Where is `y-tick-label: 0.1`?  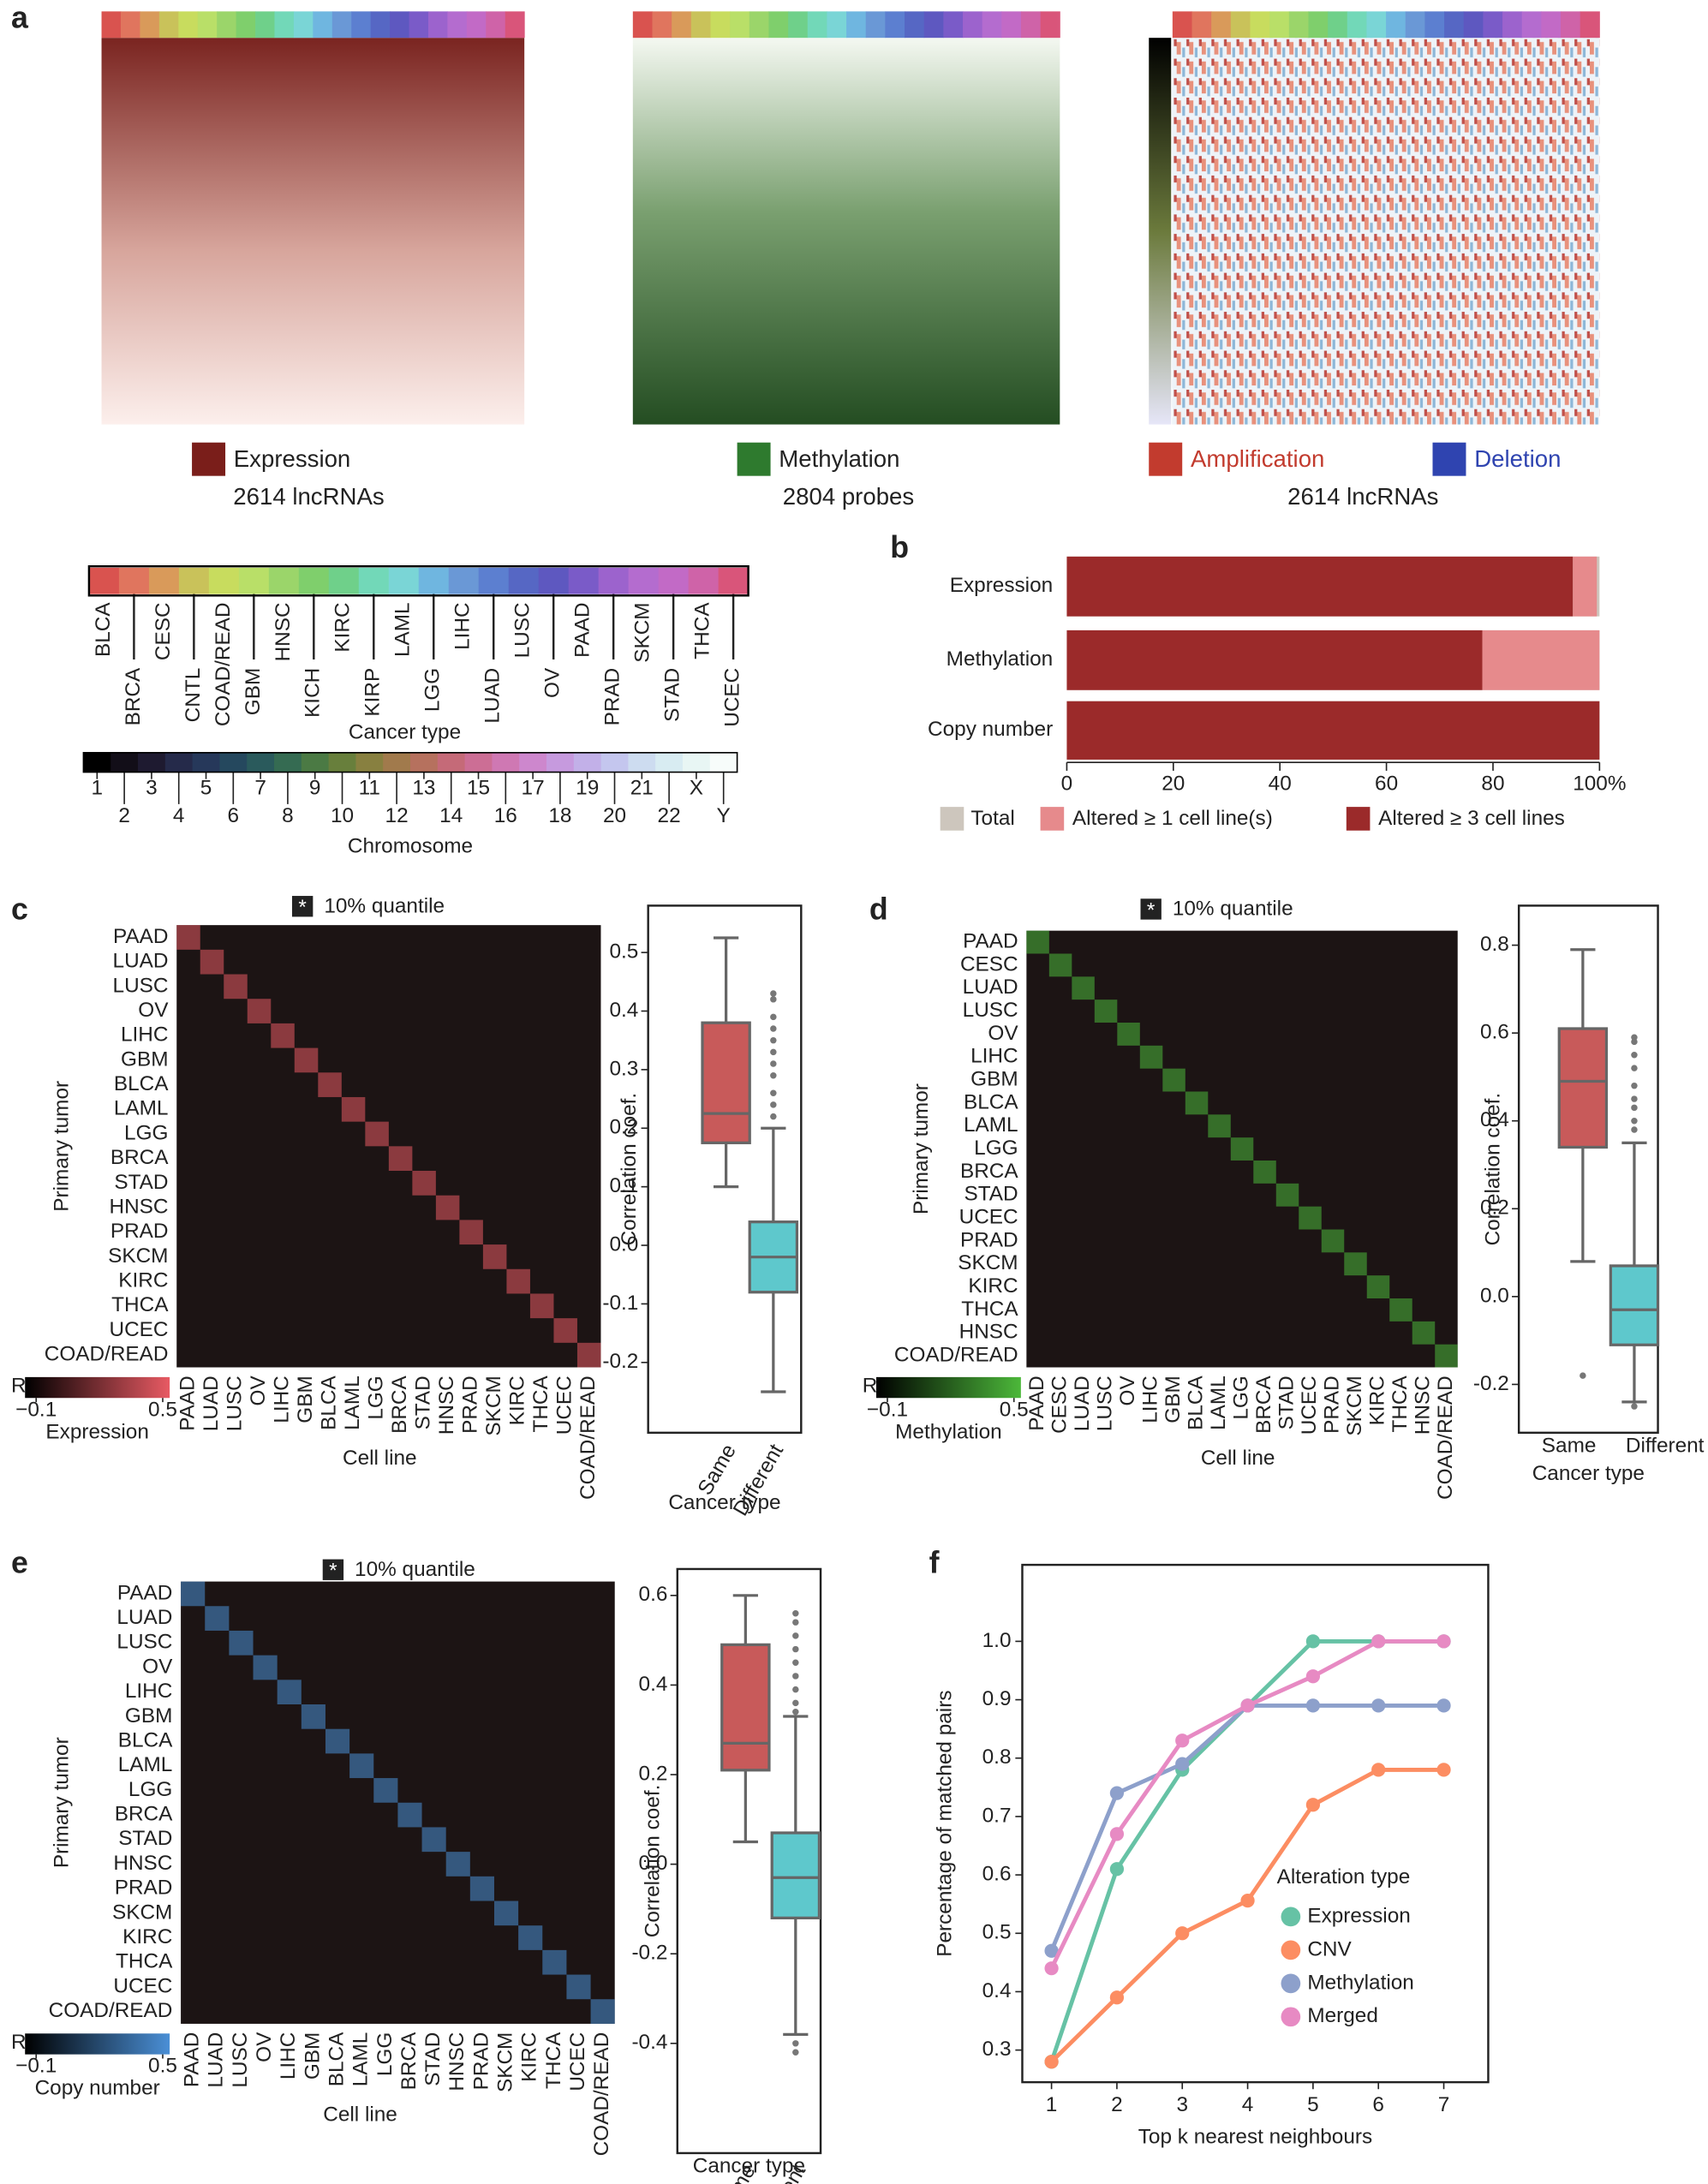 y-tick-label: 0.1 is located at coordinates (623, 1185).